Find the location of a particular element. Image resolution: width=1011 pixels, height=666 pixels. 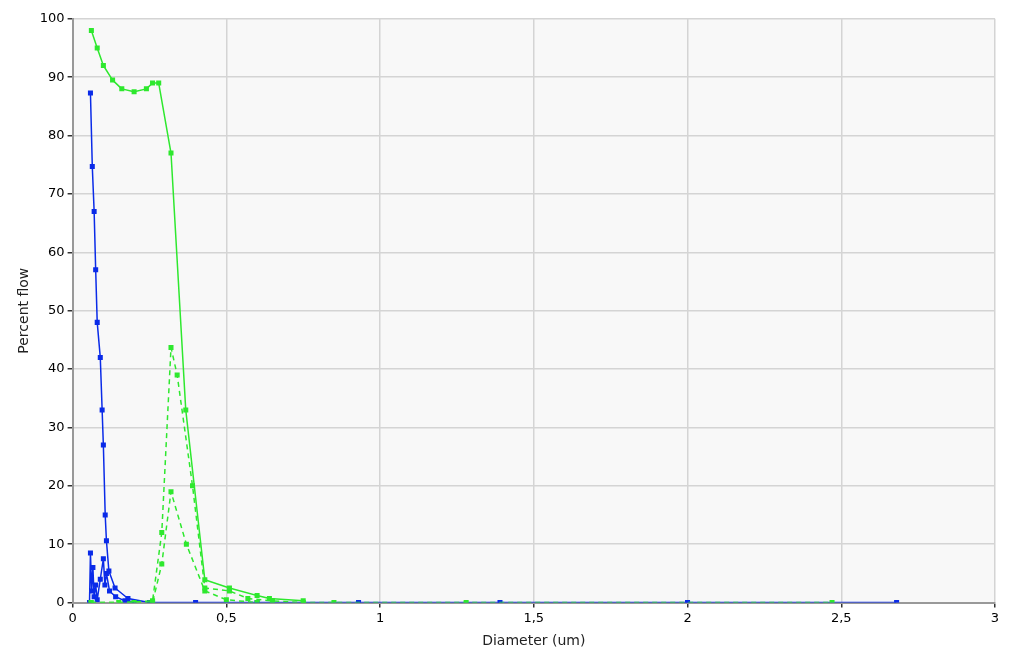

x-tick-label: 2 is located at coordinates (687, 617).